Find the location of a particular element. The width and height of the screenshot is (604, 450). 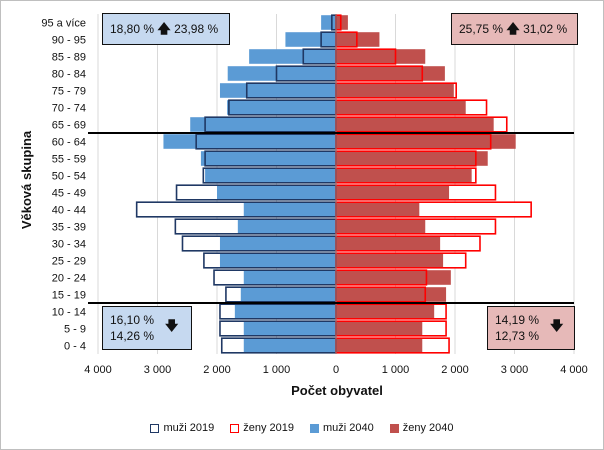

annotation-value-2040: 31,02 % is located at coordinates (545, 29).